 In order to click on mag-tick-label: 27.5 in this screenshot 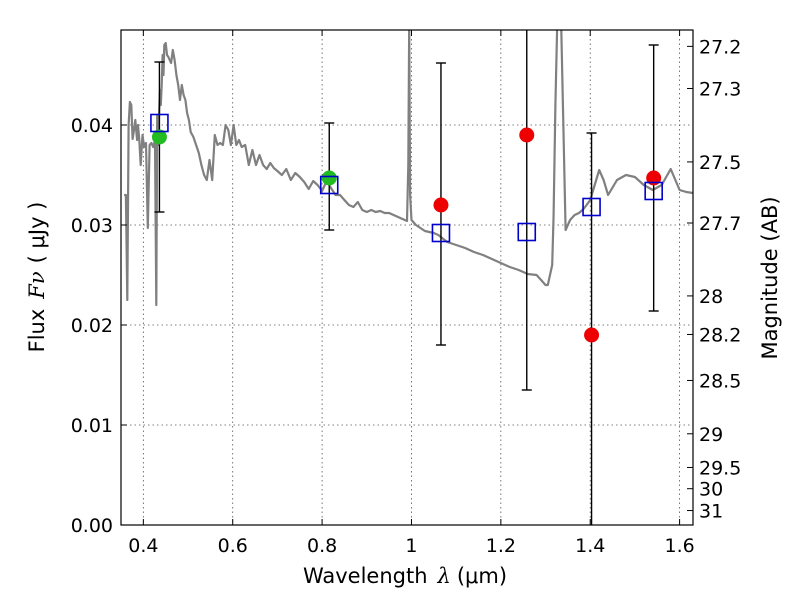, I will do `click(720, 163)`.